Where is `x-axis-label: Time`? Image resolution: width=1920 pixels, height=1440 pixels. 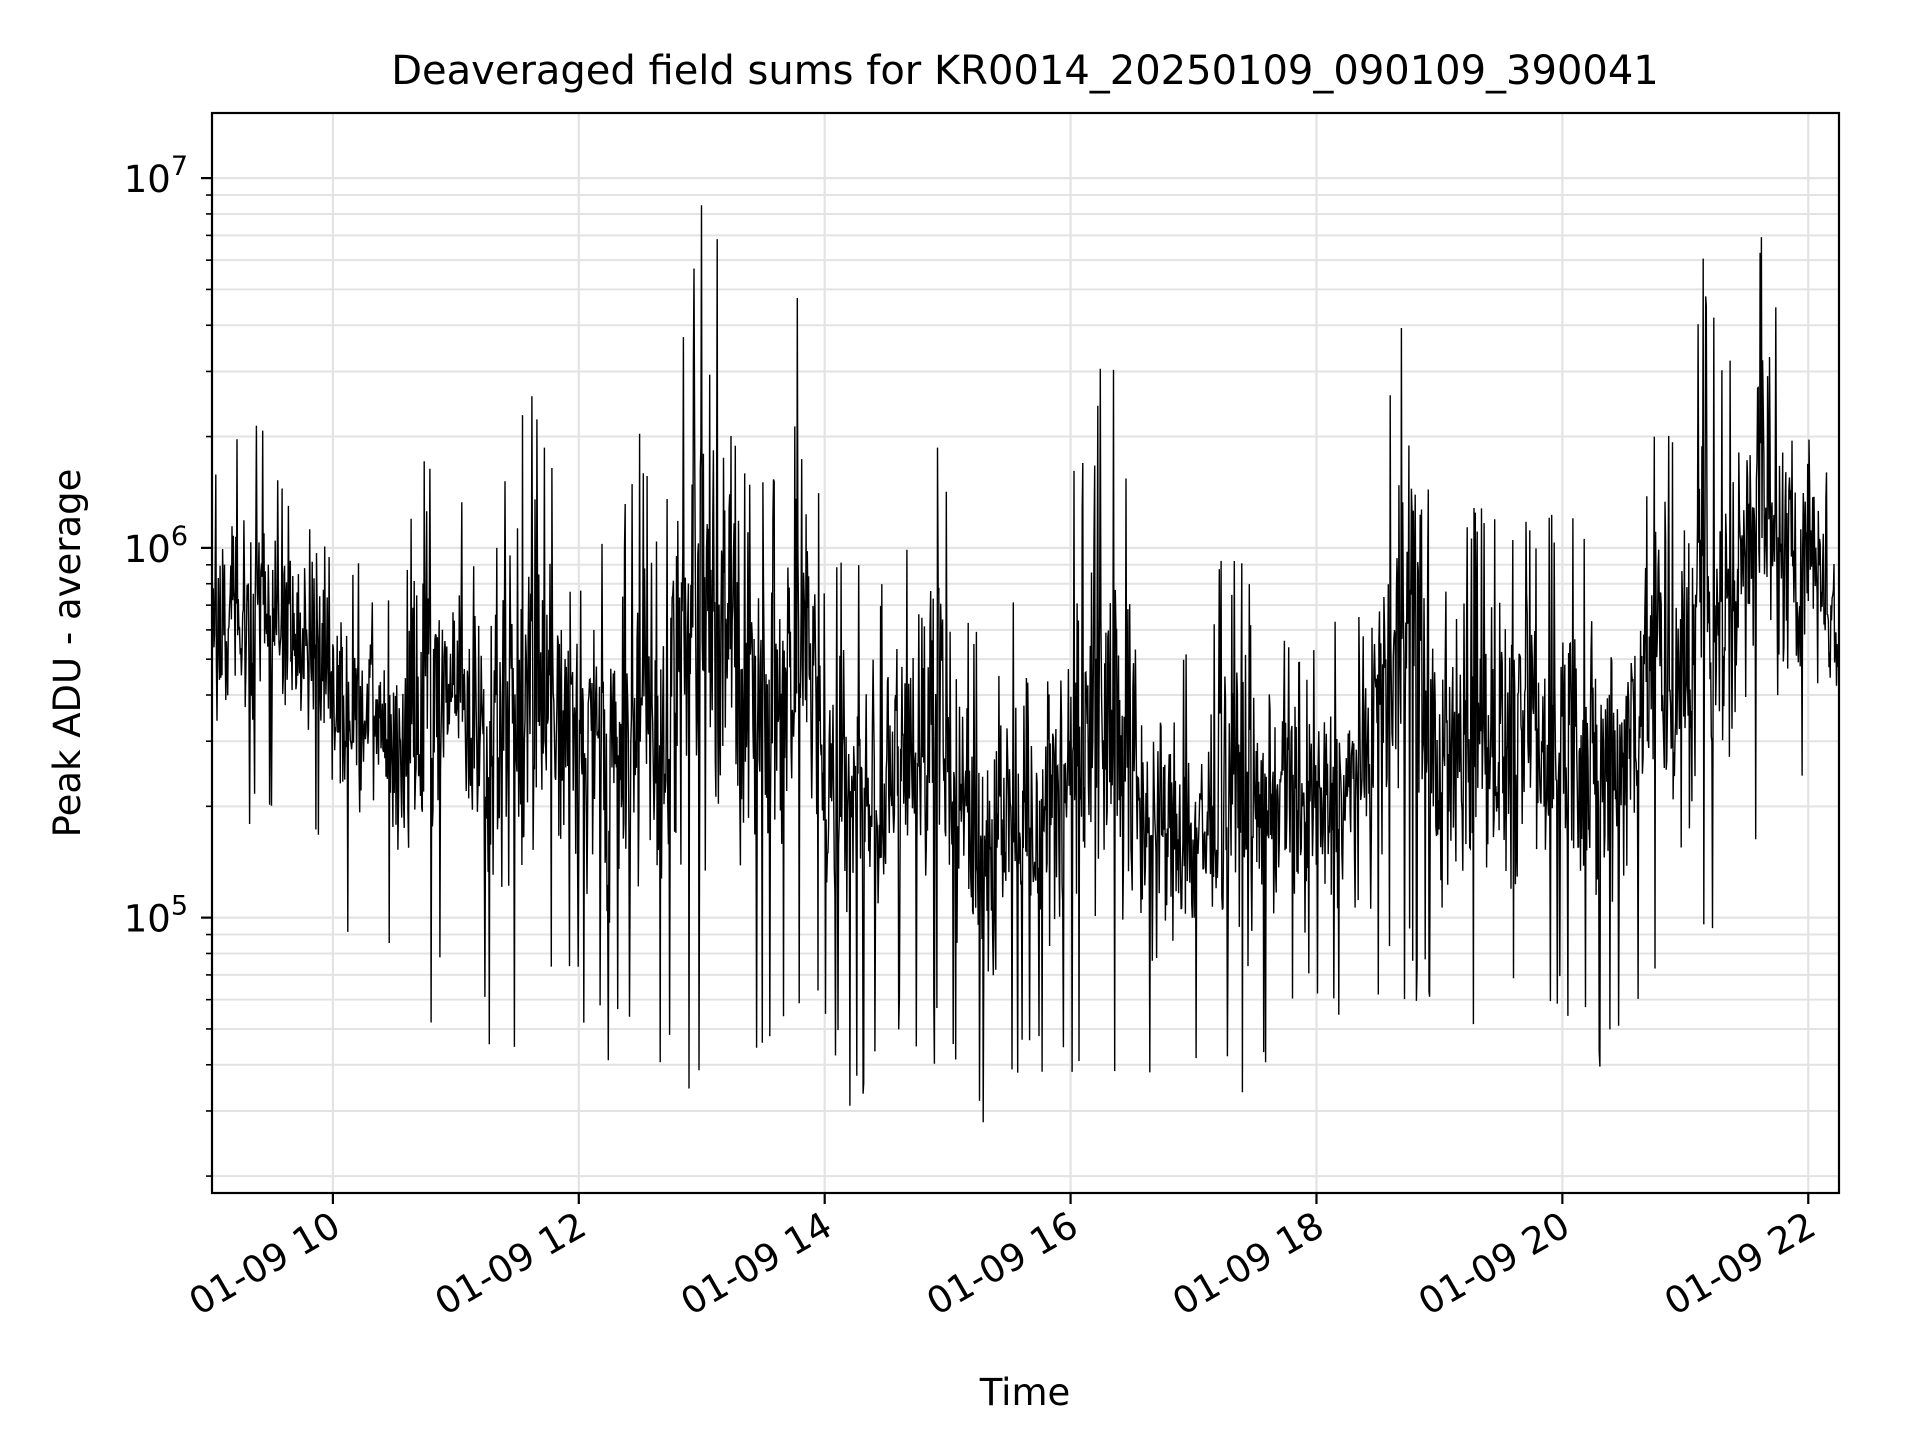 x-axis-label: Time is located at coordinates (1025, 1392).